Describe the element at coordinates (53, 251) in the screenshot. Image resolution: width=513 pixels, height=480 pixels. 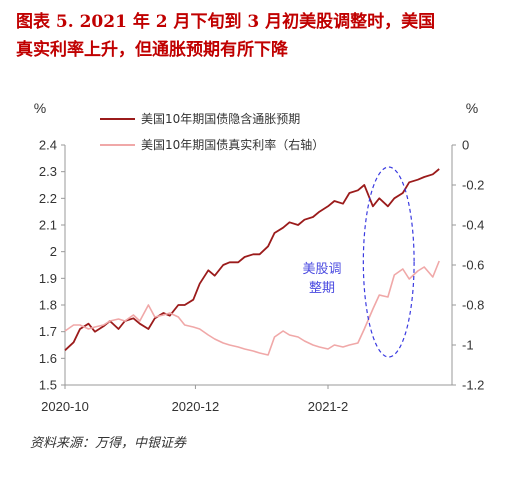
I see `left-tick-label: 2` at that location.